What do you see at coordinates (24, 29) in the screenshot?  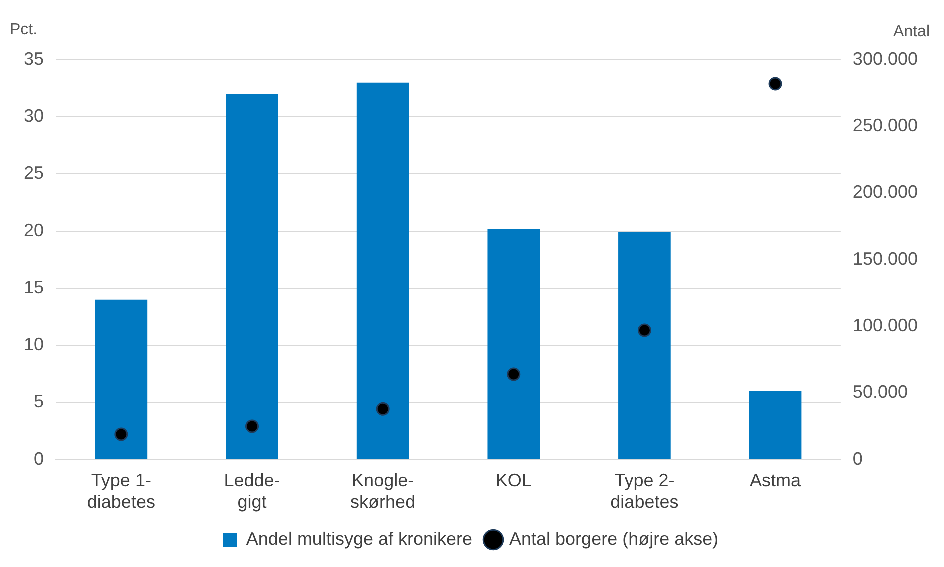 I see `y-axis-title: Pct.` at bounding box center [24, 29].